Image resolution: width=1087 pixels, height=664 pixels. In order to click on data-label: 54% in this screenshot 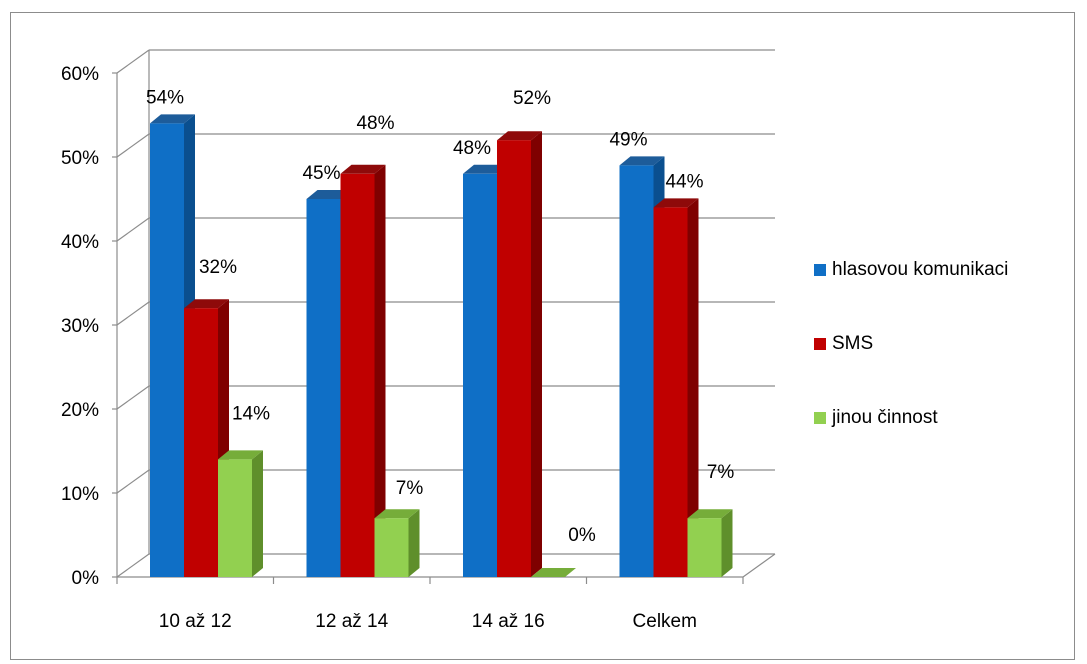, I will do `click(165, 97)`.